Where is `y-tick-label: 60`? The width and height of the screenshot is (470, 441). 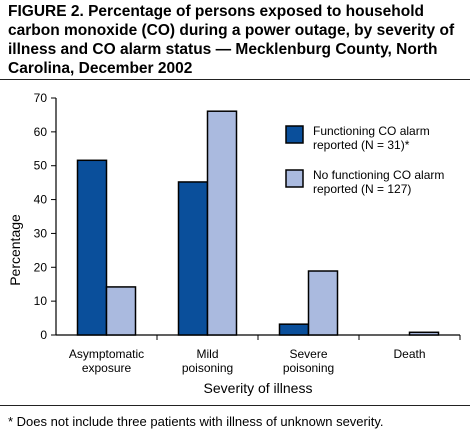 y-tick-label: 60 is located at coordinates (41, 132).